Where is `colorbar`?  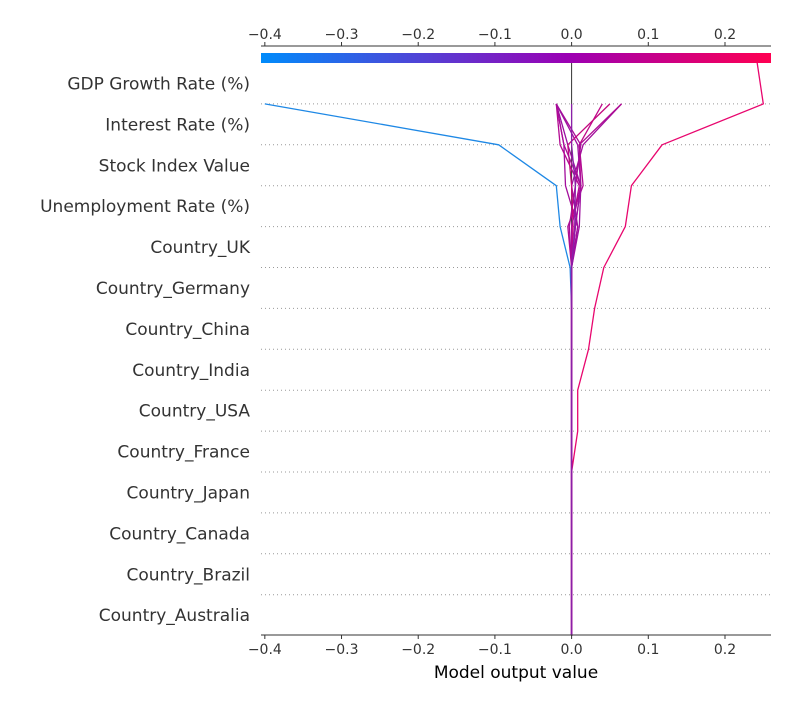
colorbar is located at coordinates (516, 58).